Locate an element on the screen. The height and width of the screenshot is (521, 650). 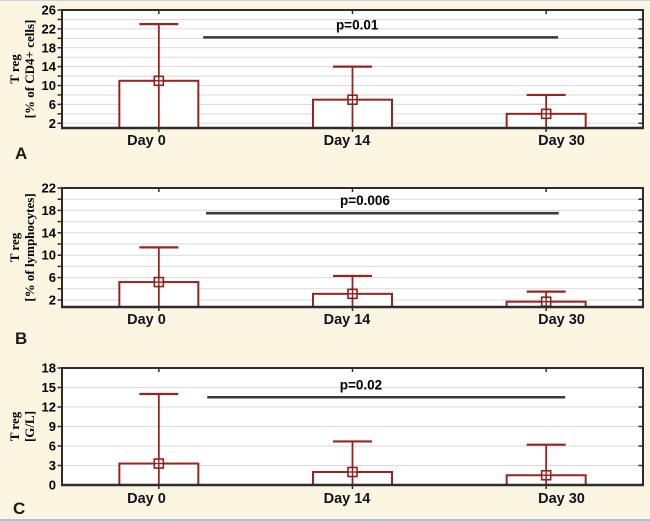
y-axis-title-line1-c: T reg is located at coordinates (14, 426).